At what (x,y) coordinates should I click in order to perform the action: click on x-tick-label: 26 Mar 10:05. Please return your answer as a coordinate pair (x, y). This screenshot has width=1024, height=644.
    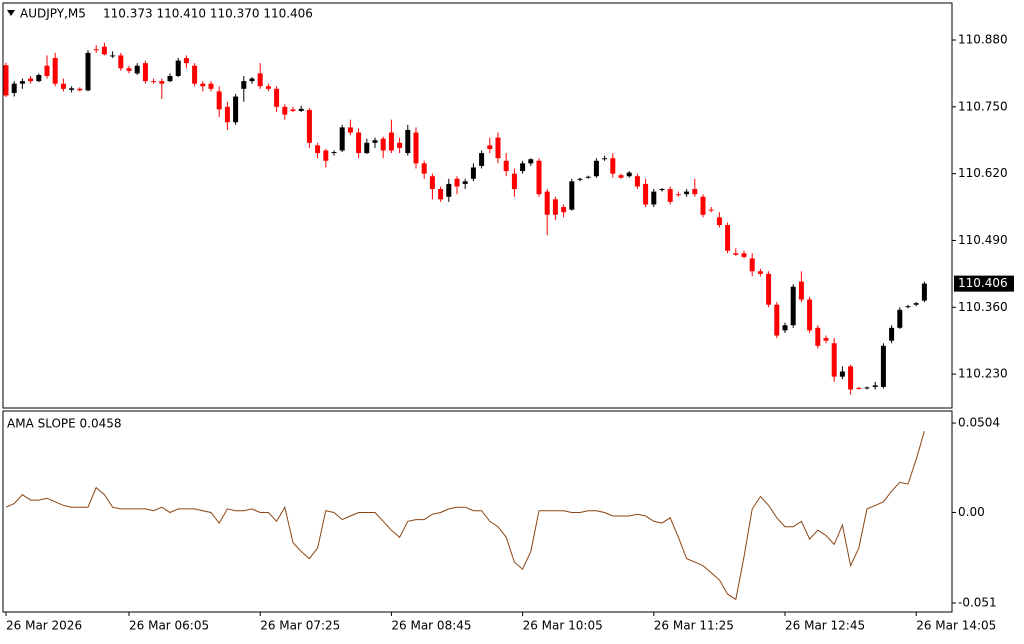
    Looking at the image, I should click on (563, 626).